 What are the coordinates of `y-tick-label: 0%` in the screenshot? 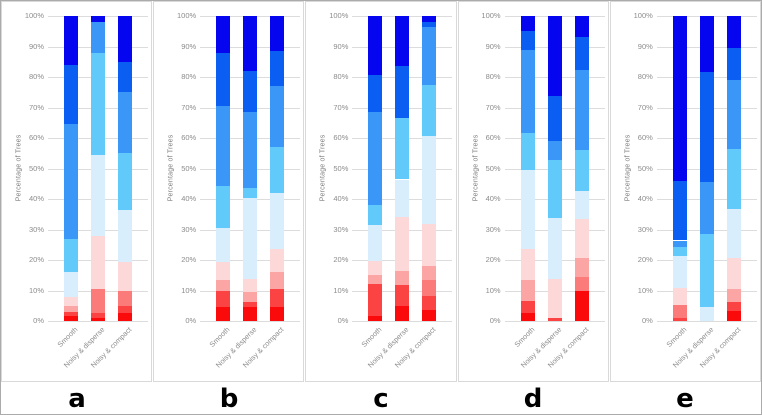 It's located at (38, 320).